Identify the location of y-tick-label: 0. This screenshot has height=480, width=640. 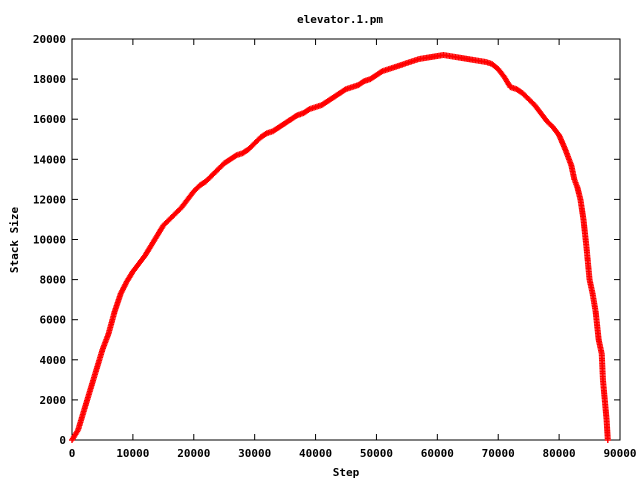
(62, 440).